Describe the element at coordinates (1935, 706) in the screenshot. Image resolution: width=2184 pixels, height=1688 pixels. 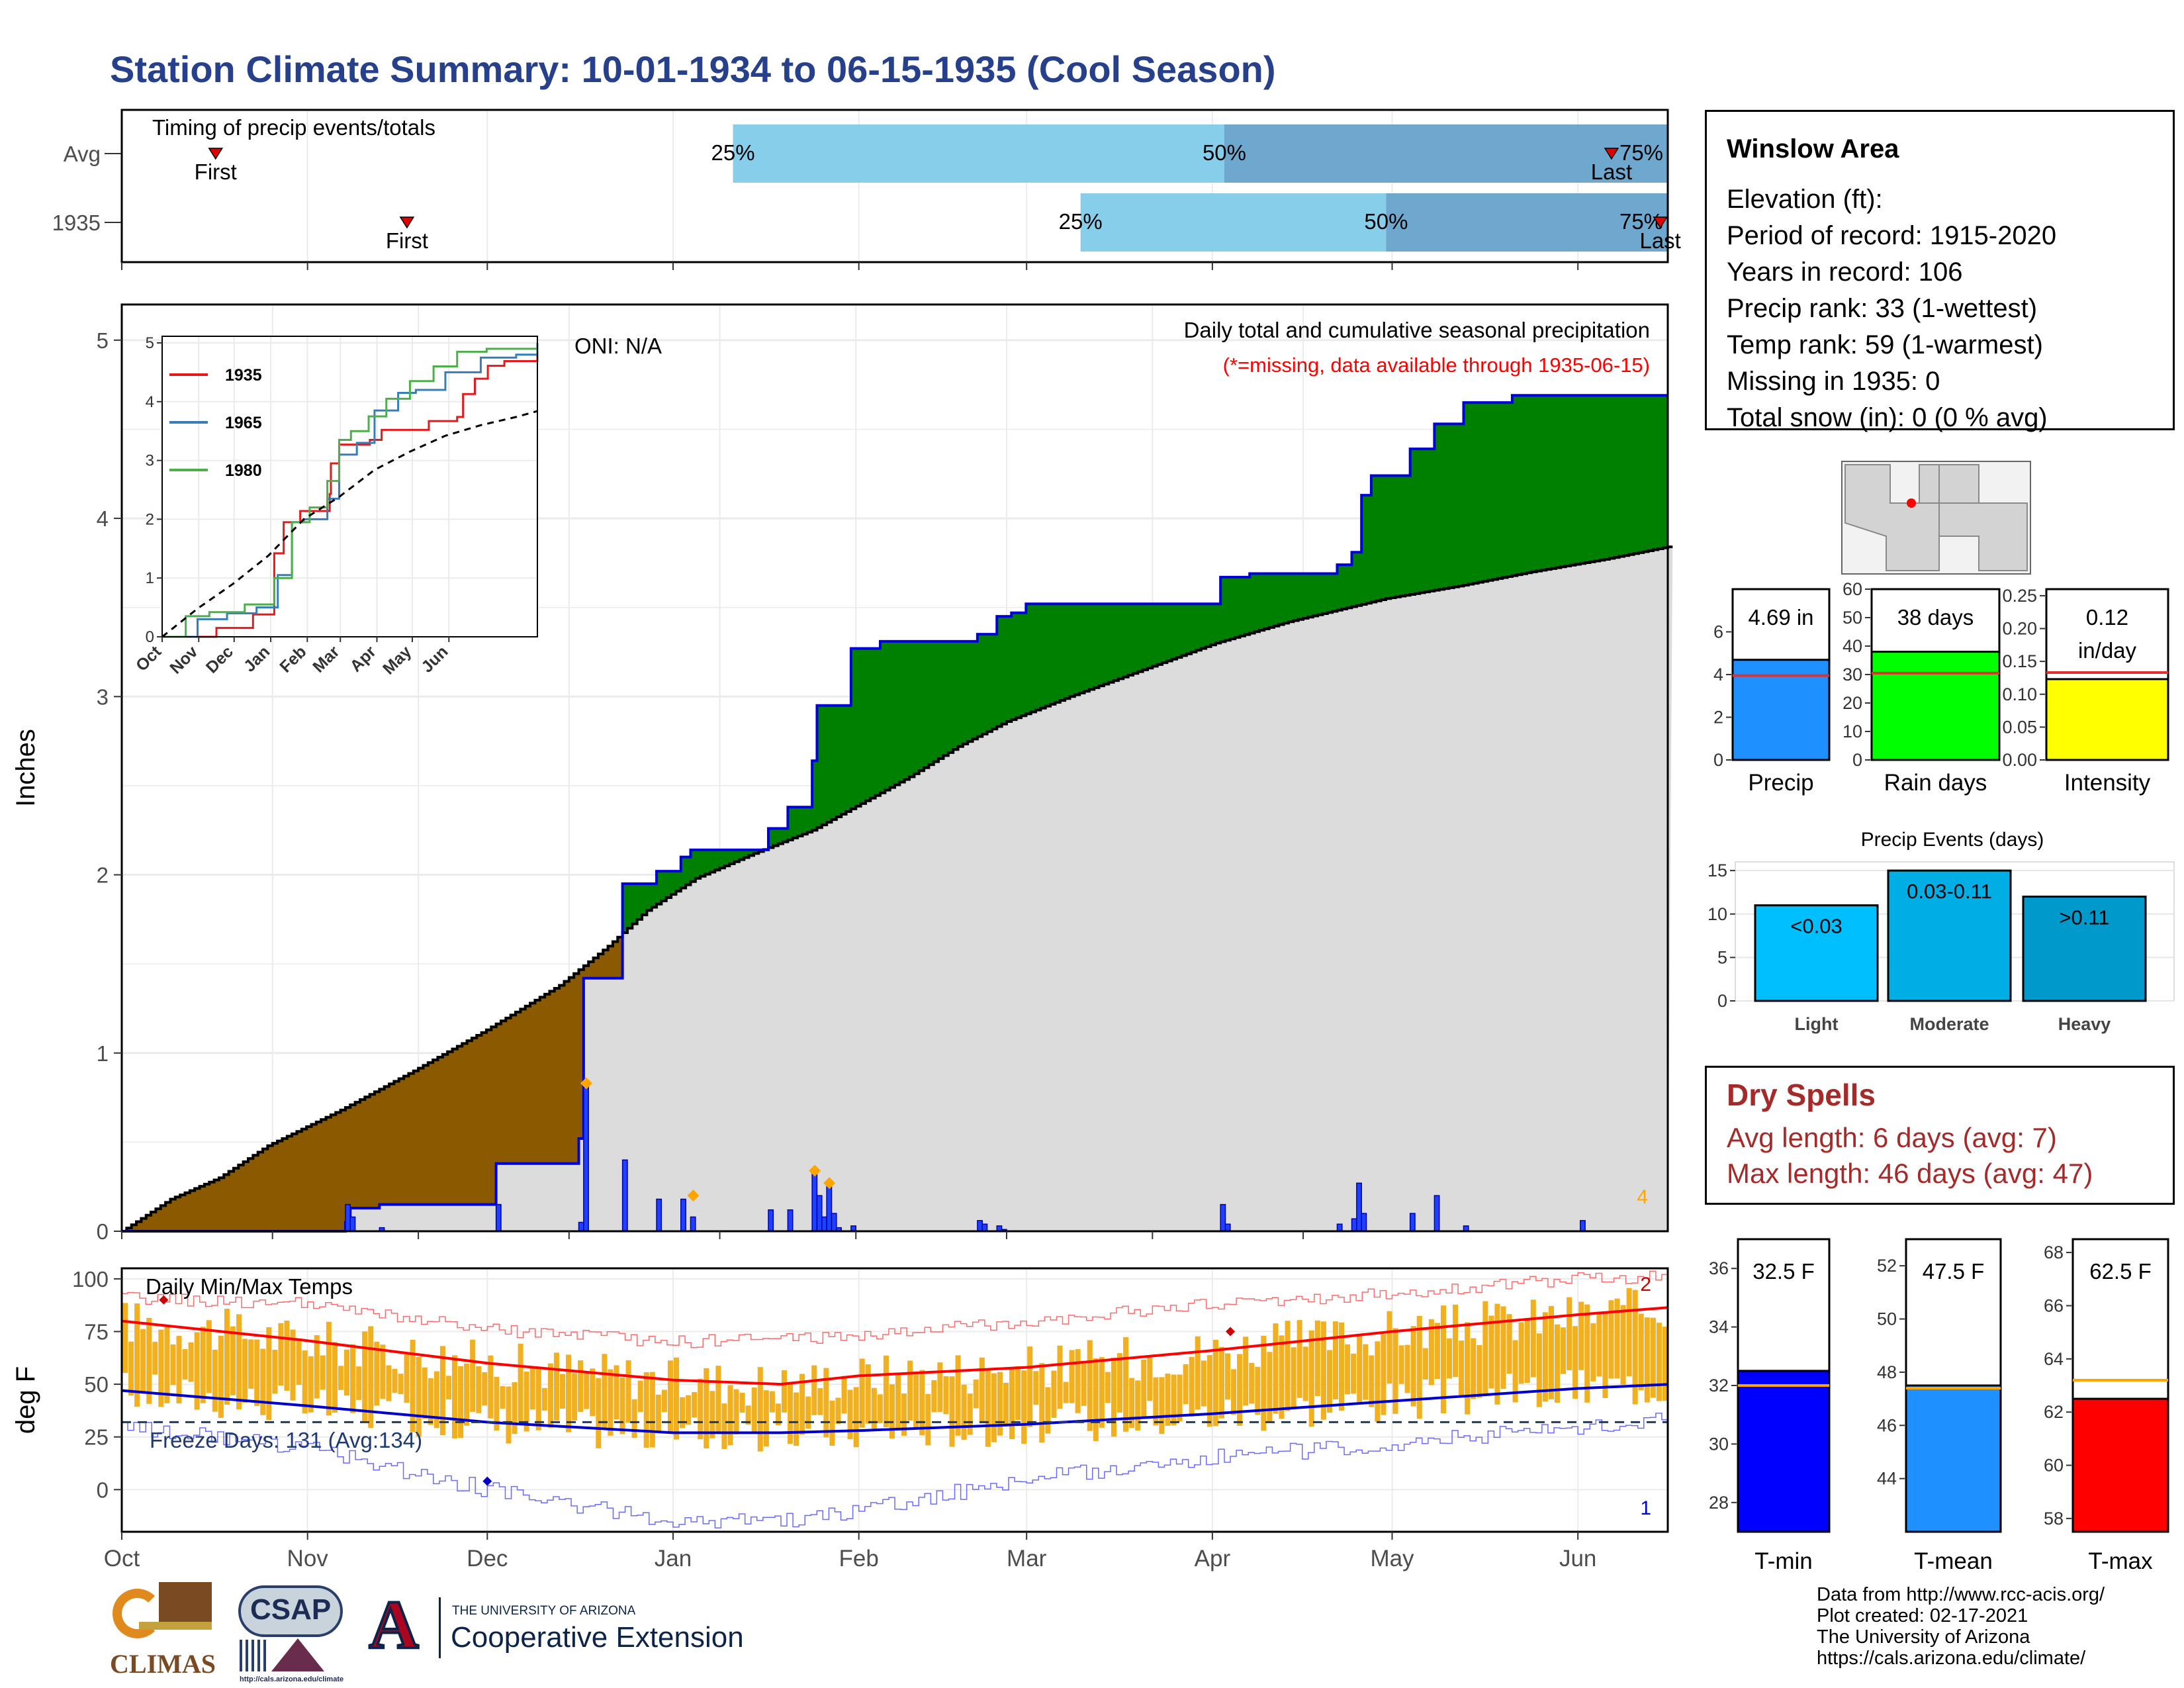
I see `mini-bar-value` at that location.